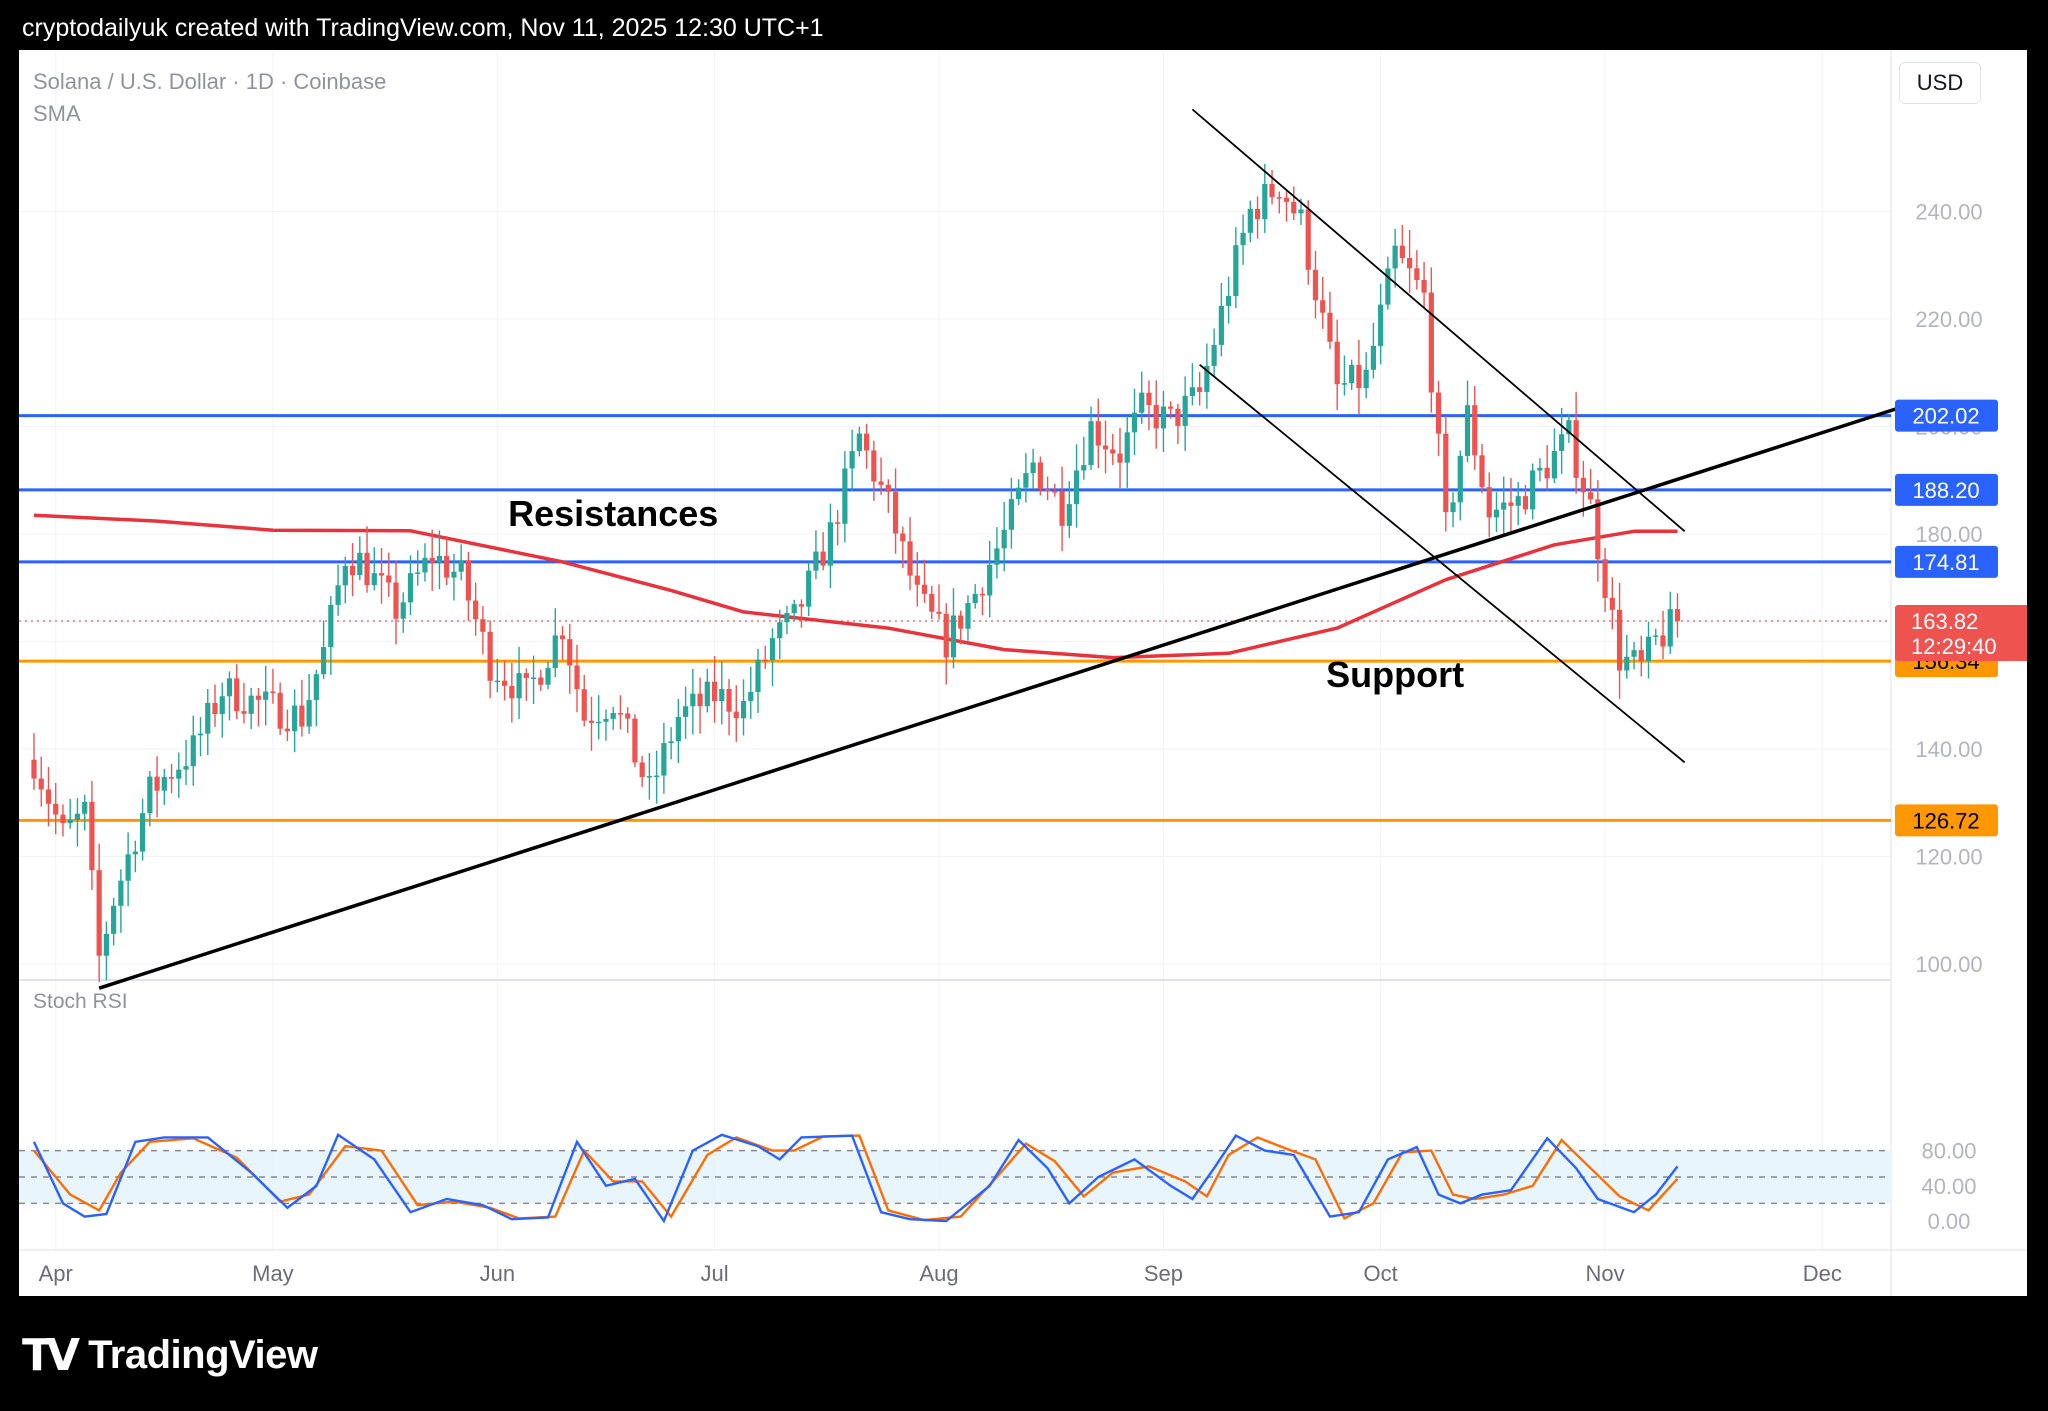 This screenshot has width=2048, height=1411. I want to click on level-price-tag, so click(1946, 820).